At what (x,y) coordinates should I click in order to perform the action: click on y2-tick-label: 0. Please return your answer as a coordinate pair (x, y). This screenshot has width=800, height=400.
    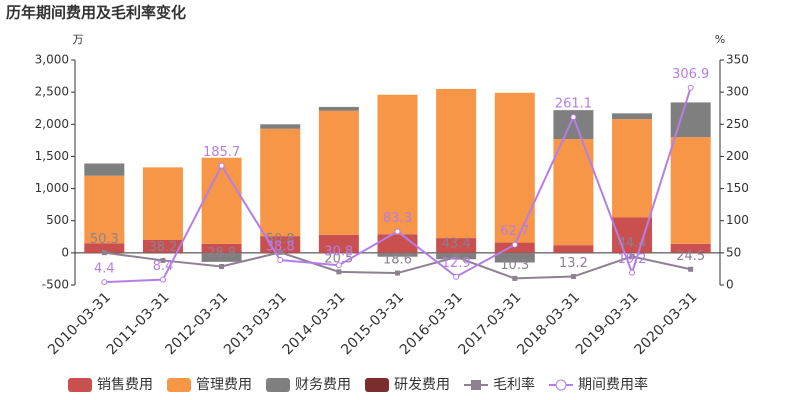
    Looking at the image, I should click on (730, 285).